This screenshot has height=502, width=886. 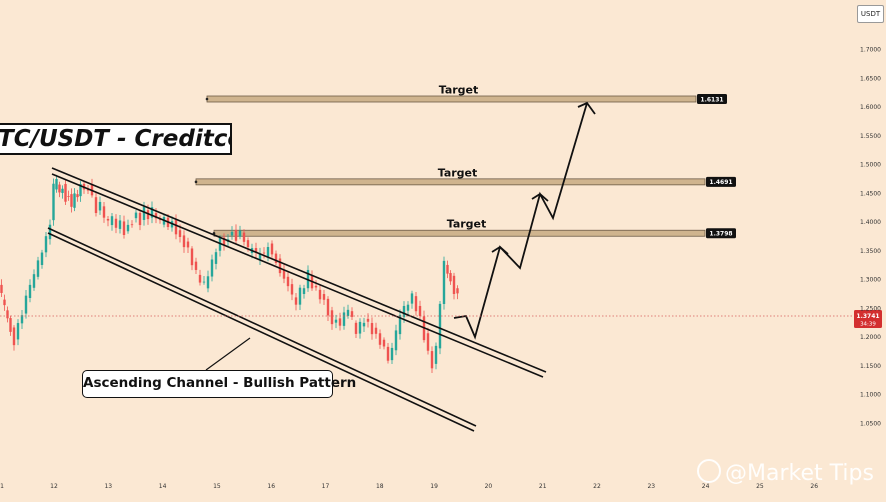 What do you see at coordinates (597, 486) in the screenshot?
I see `x-tick-label: 22` at bounding box center [597, 486].